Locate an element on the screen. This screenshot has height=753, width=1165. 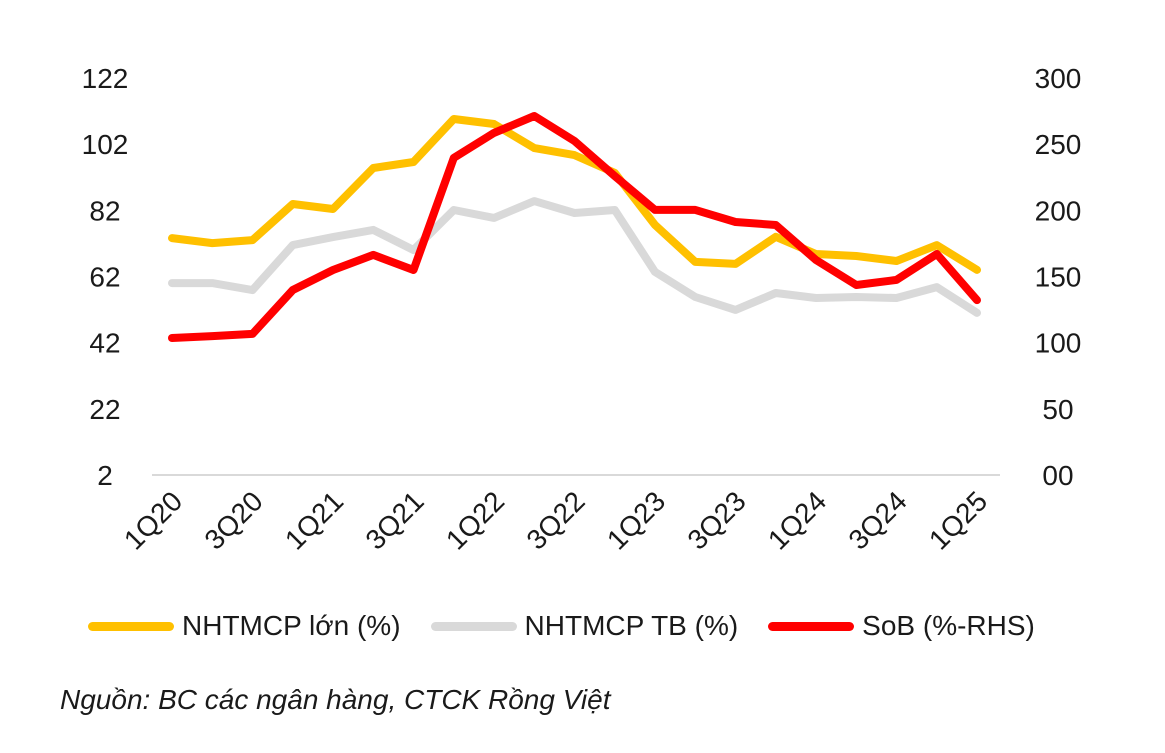
y-right-tick-label: 150 is located at coordinates (1058, 277).